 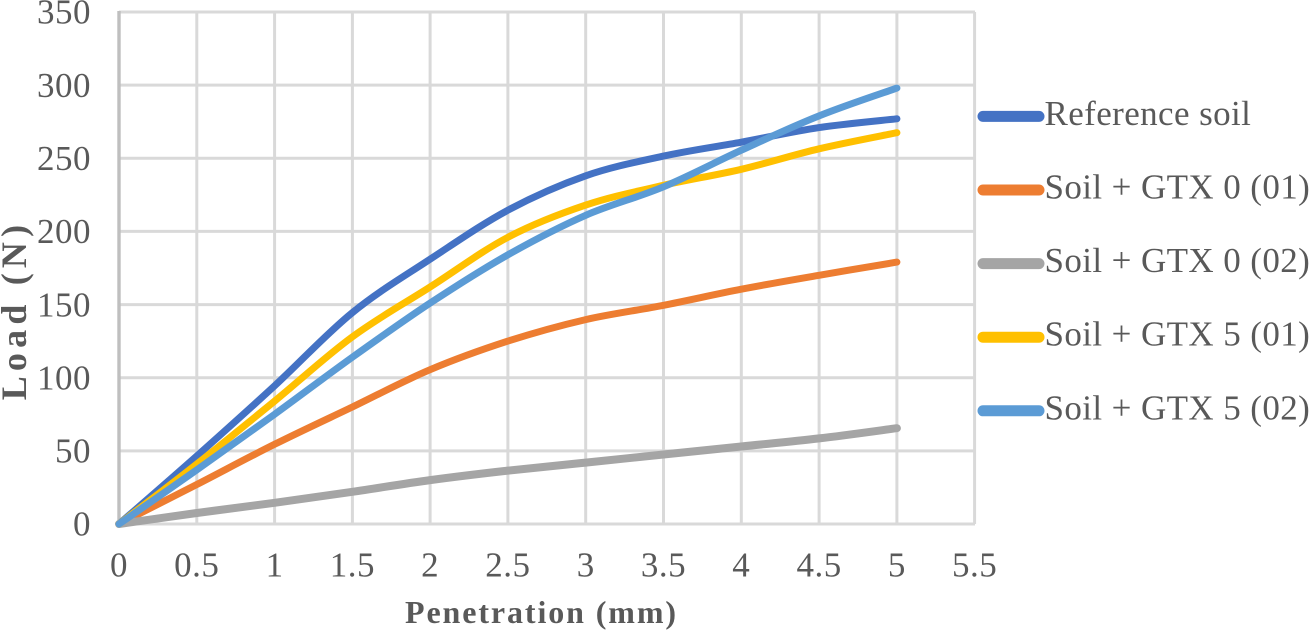 I want to click on svg-text: Soil + GTX 0 (02), so click(x=1177, y=260).